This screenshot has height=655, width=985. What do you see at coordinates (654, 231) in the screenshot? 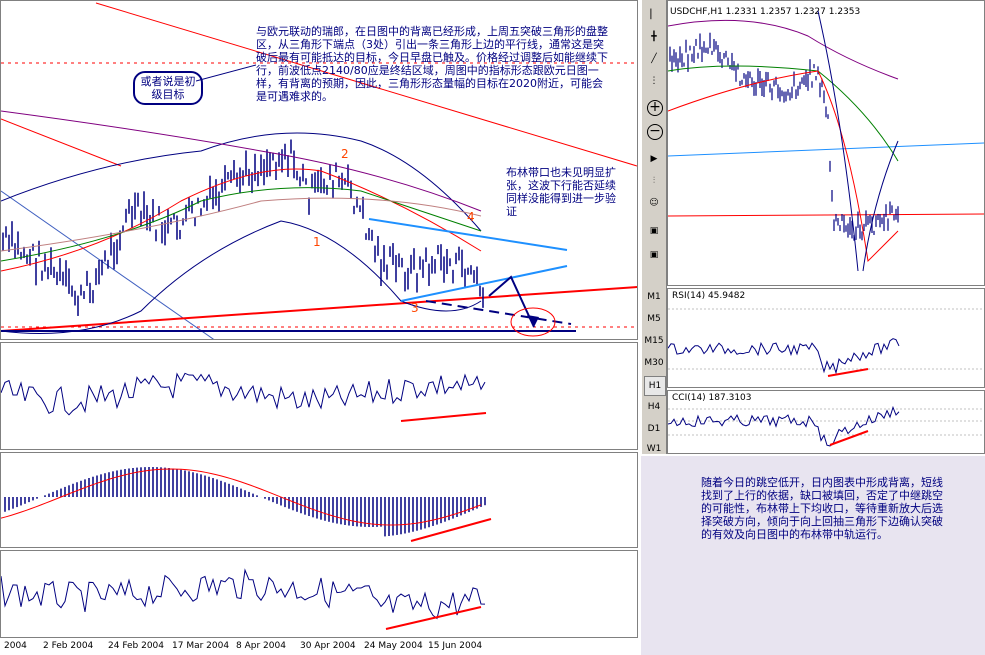
I see `template-icon: ▣` at bounding box center [654, 231].